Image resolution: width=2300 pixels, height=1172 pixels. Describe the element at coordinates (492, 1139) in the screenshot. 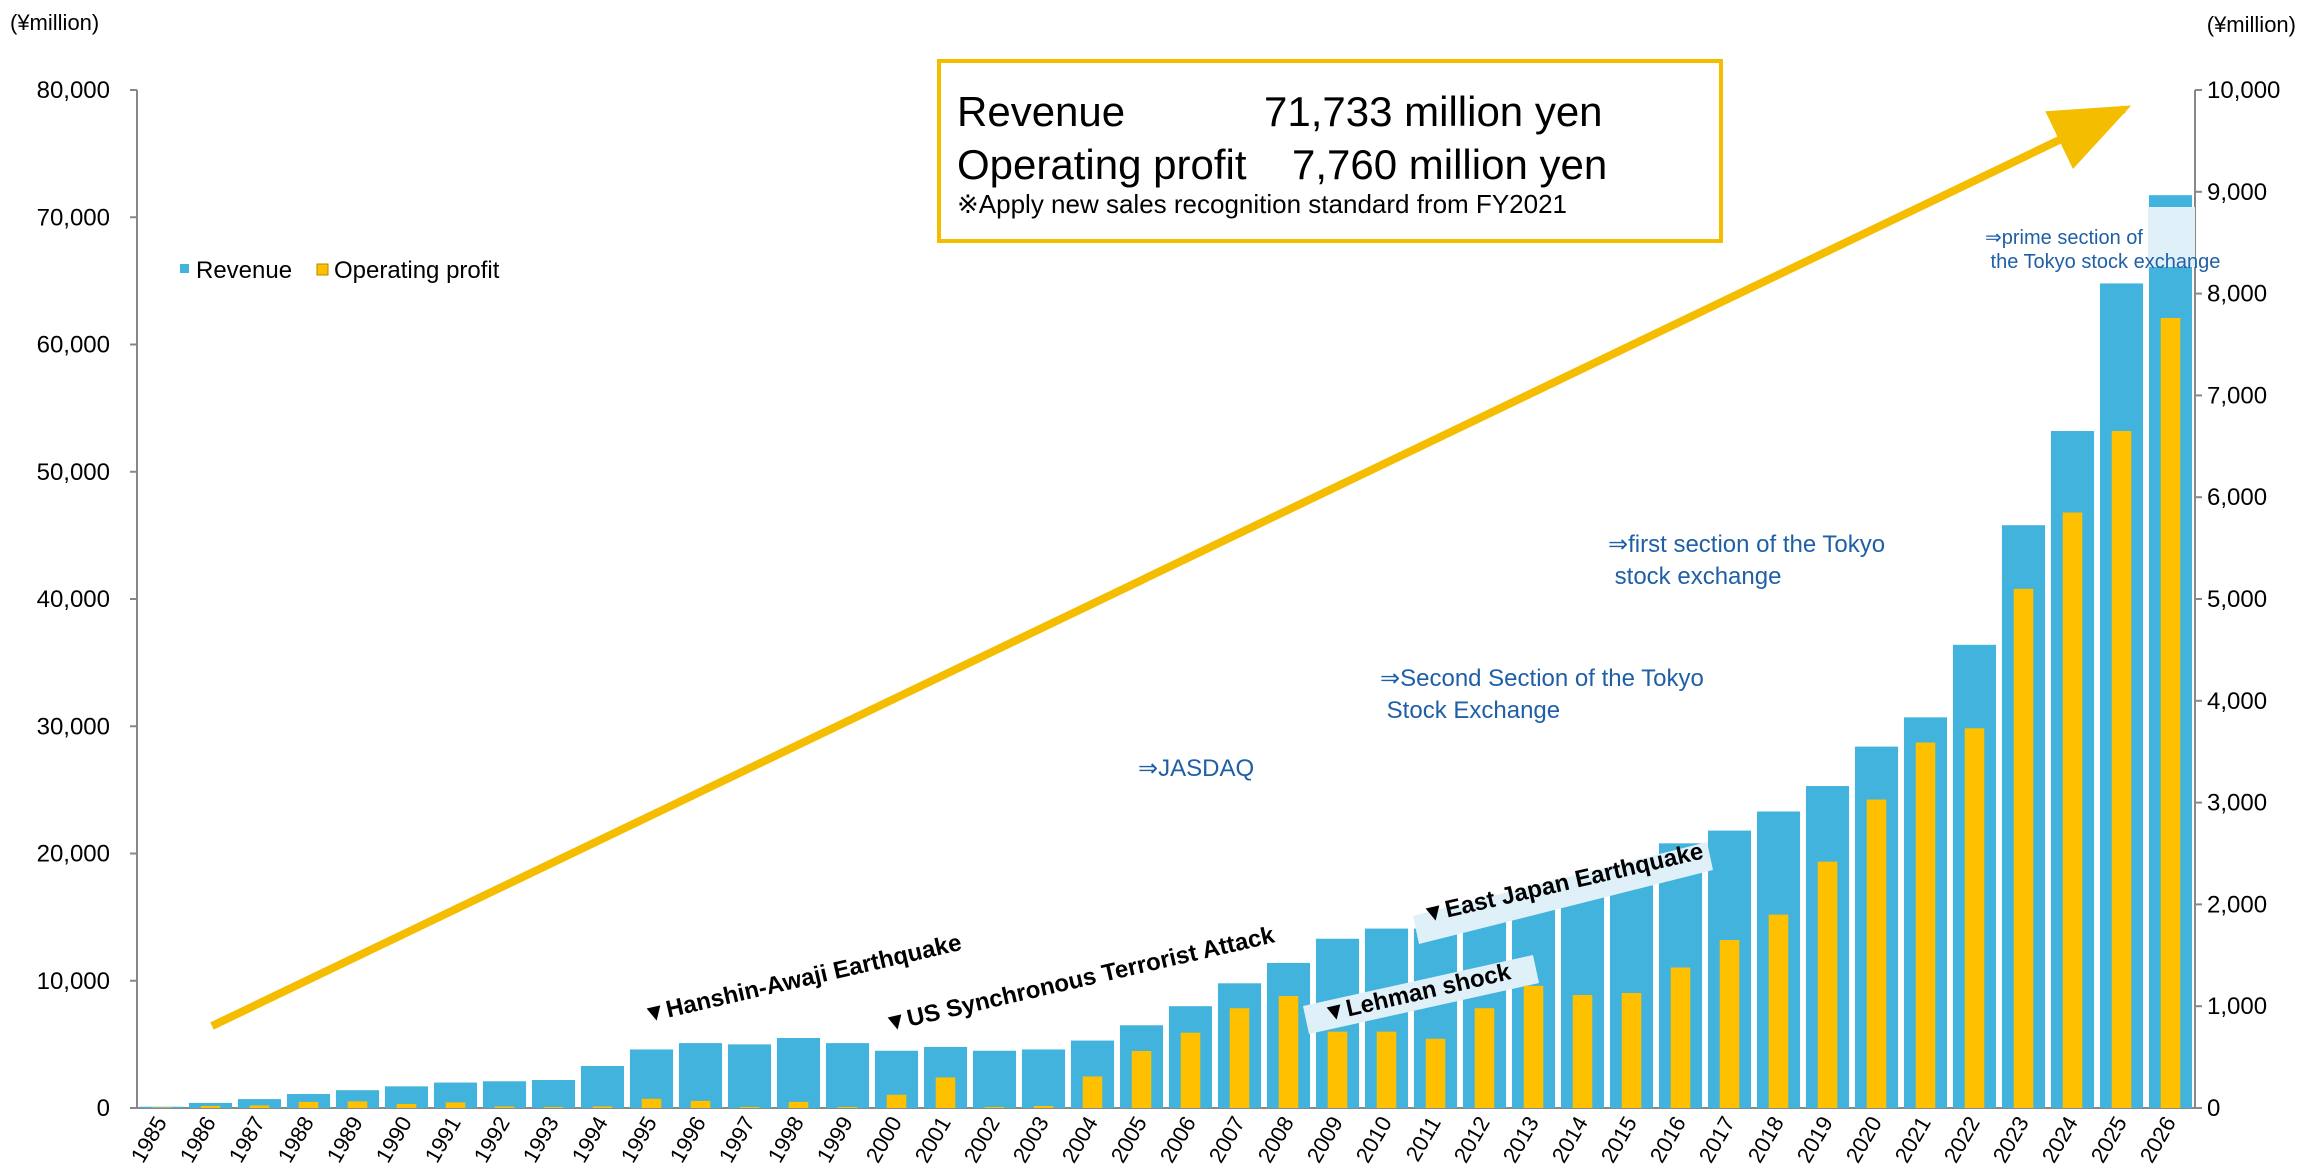

I see `x-tick-label: 1992` at that location.